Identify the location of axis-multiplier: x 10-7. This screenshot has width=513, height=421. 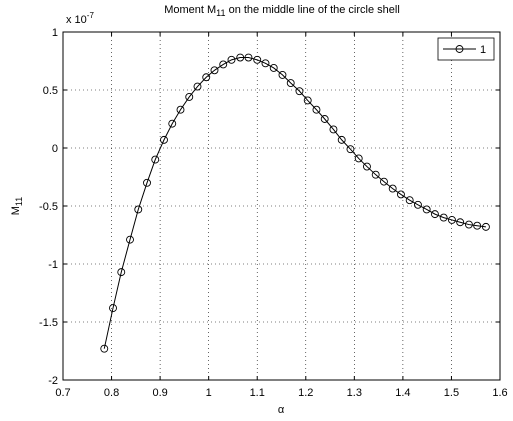
(80, 18).